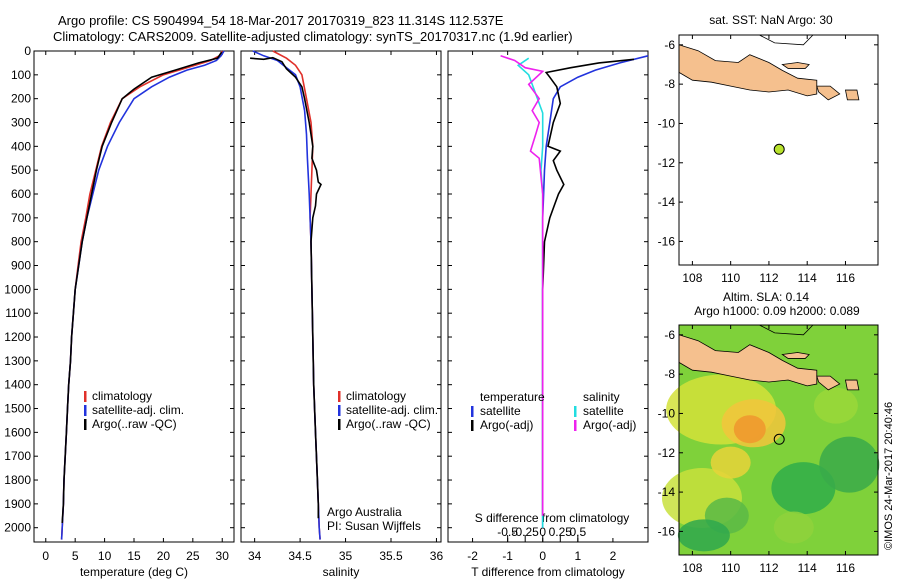  I want to click on sst-lon-tick-label: 108, so click(692, 278).